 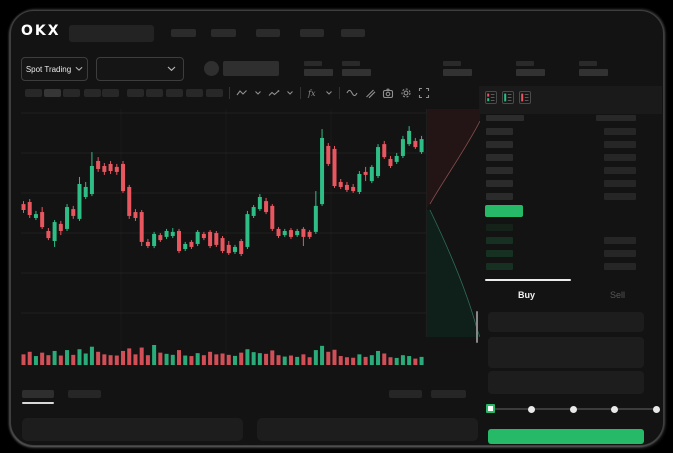 What do you see at coordinates (525, 97) in the screenshot?
I see `orderbook-asks-icon` at bounding box center [525, 97].